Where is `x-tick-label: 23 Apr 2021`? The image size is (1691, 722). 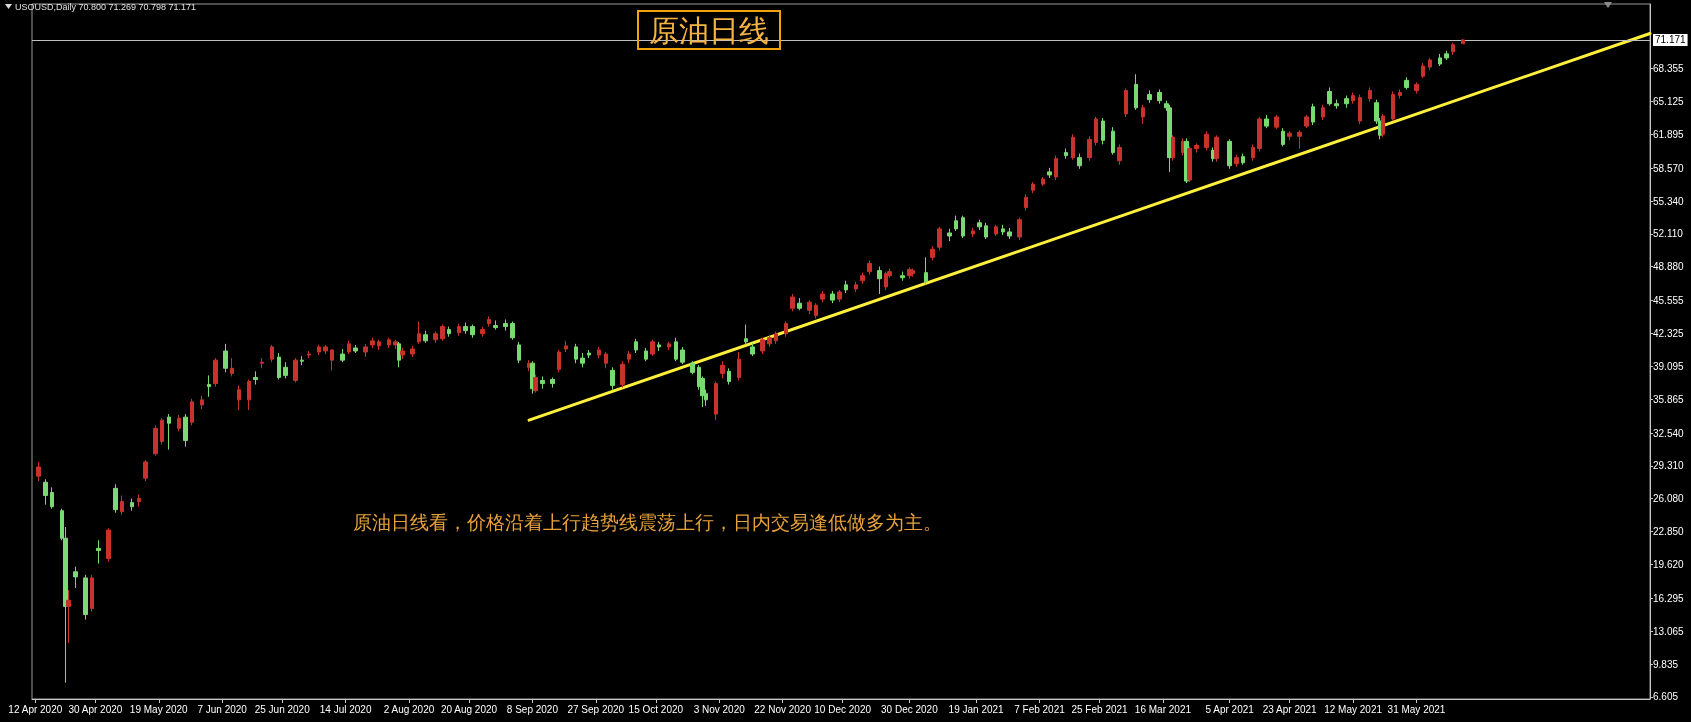
x-tick-label: 23 Apr 2021 is located at coordinates (1290, 709).